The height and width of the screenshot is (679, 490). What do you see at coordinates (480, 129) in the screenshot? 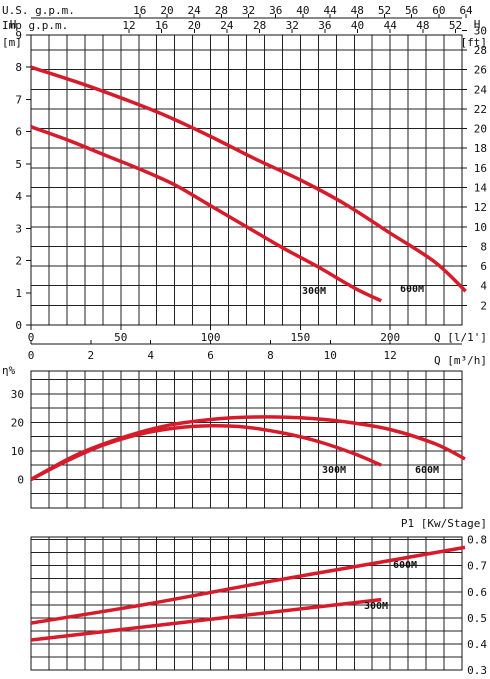
I see `head-ft-tick-label: 20` at bounding box center [480, 129].